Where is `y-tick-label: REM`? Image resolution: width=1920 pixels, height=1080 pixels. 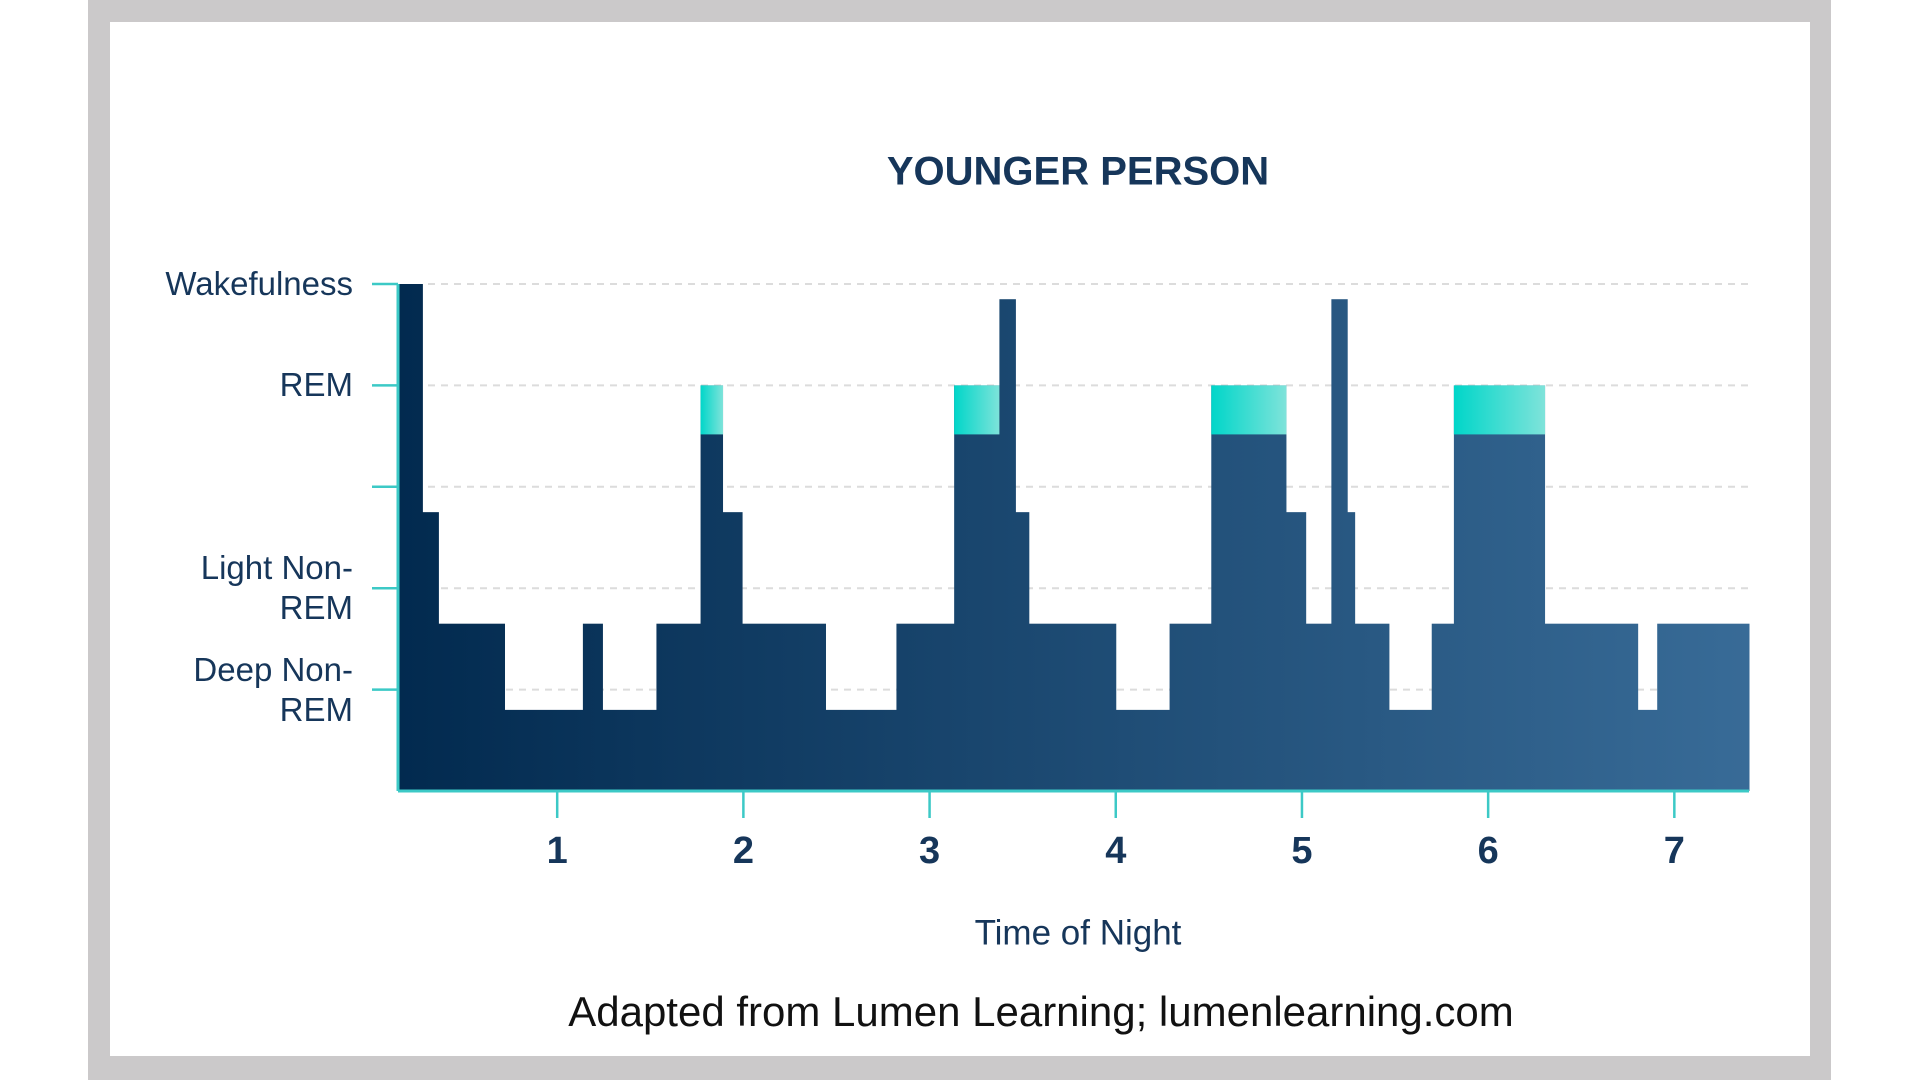 y-tick-label: REM is located at coordinates (316, 385).